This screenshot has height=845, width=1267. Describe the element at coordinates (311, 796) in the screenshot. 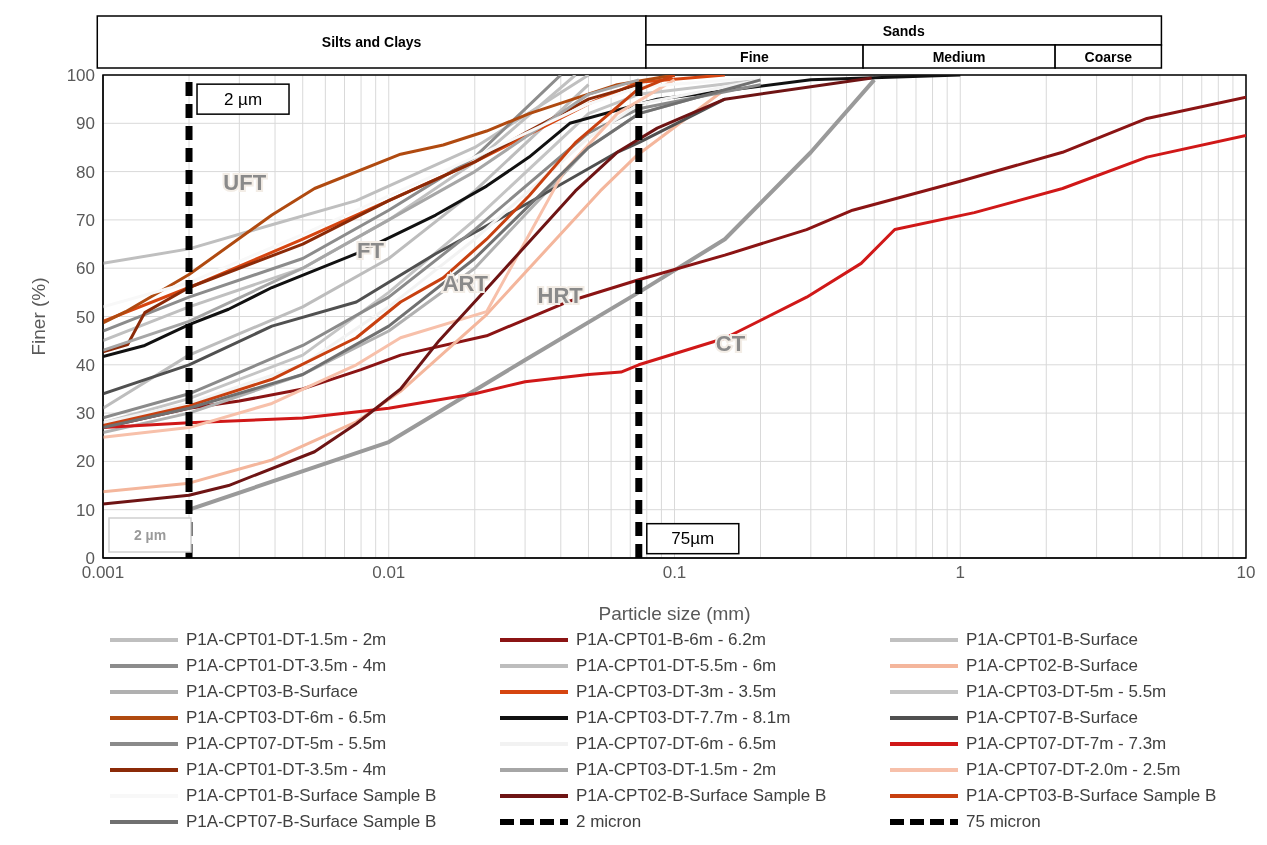

I see `legend-label: P1A-CPT01-B-Surface Sample B` at that location.